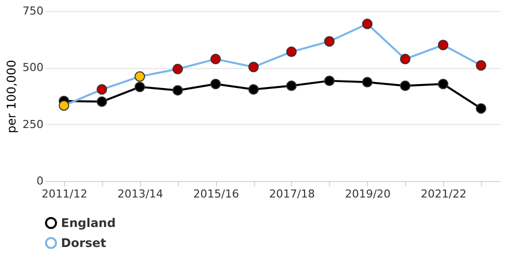 The width and height of the screenshot is (532, 267). What do you see at coordinates (33, 67) in the screenshot?
I see `y-tick-label: 500` at bounding box center [33, 67].